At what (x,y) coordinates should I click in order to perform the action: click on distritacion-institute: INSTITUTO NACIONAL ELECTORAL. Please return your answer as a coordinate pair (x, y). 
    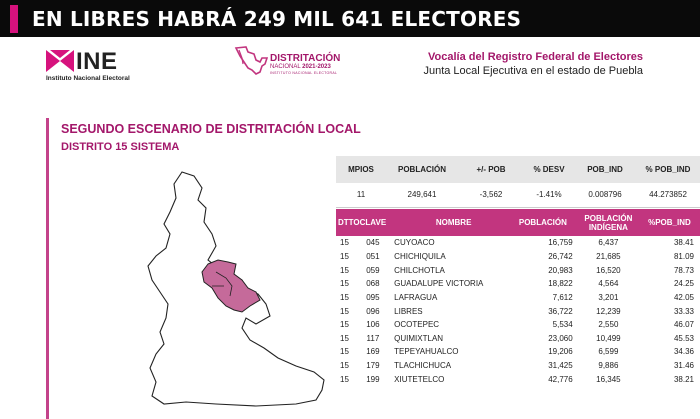
    Looking at the image, I should click on (304, 73).